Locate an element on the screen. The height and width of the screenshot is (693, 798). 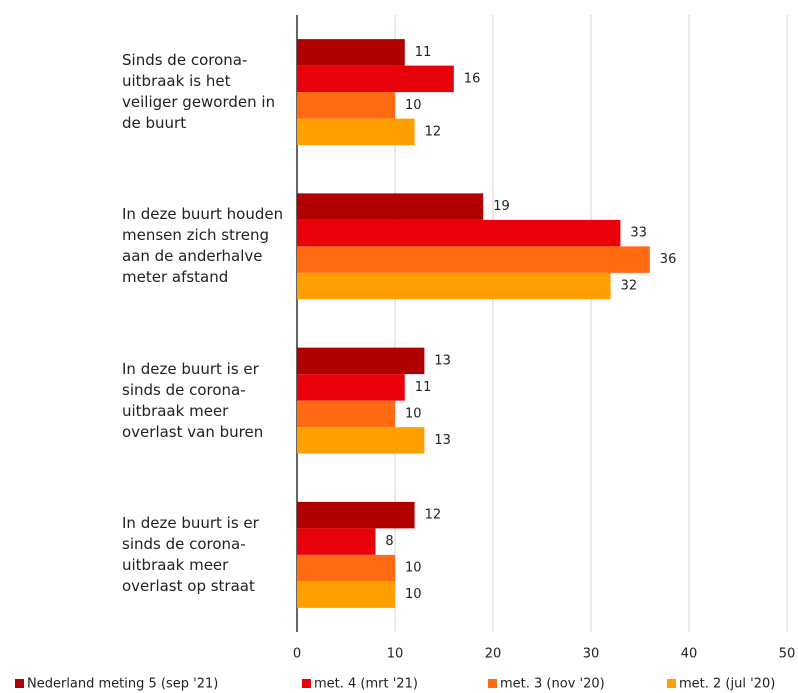
legend-label: met. 4 (mrt '21) is located at coordinates (366, 684).